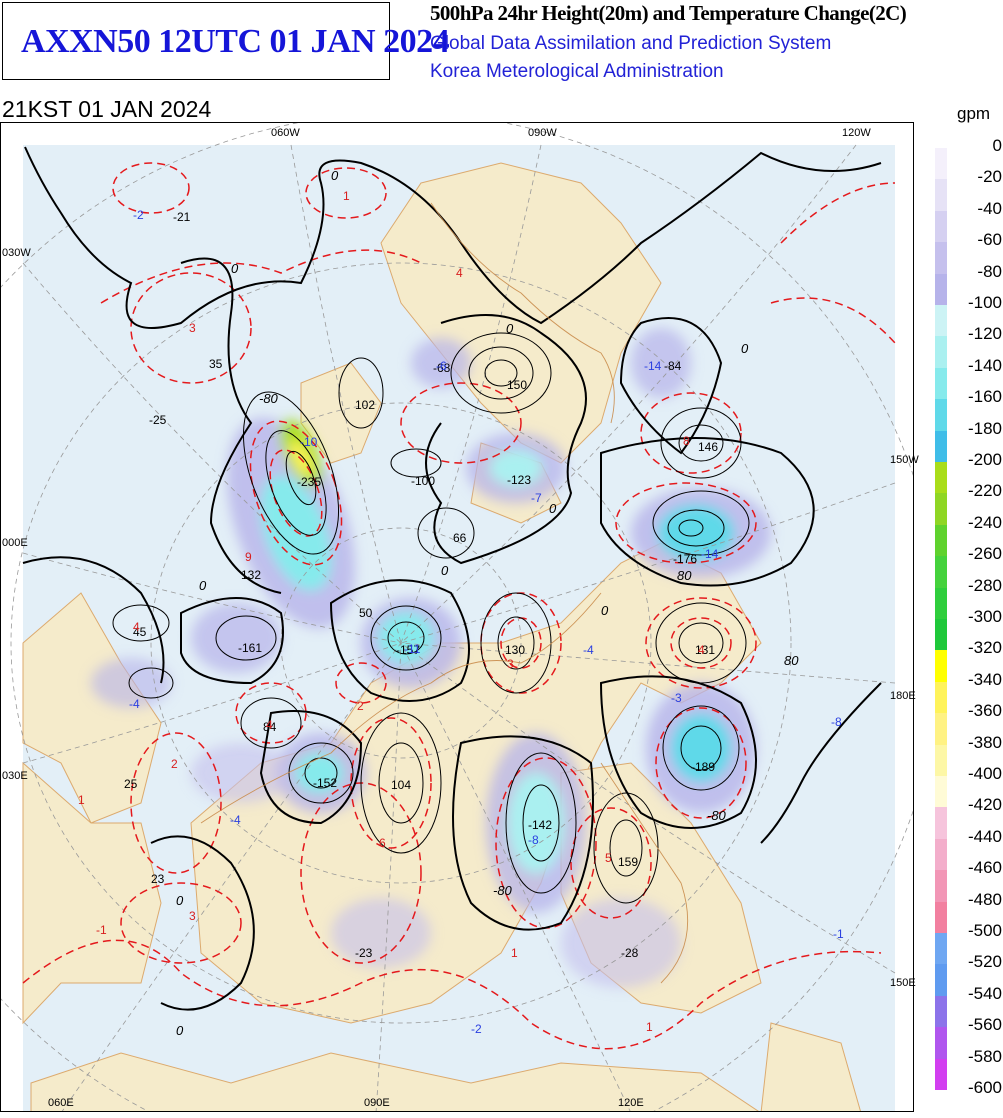 Image resolution: width=1003 pixels, height=1118 pixels. What do you see at coordinates (984, 836) in the screenshot?
I see `legend-label: -440` at bounding box center [984, 836].